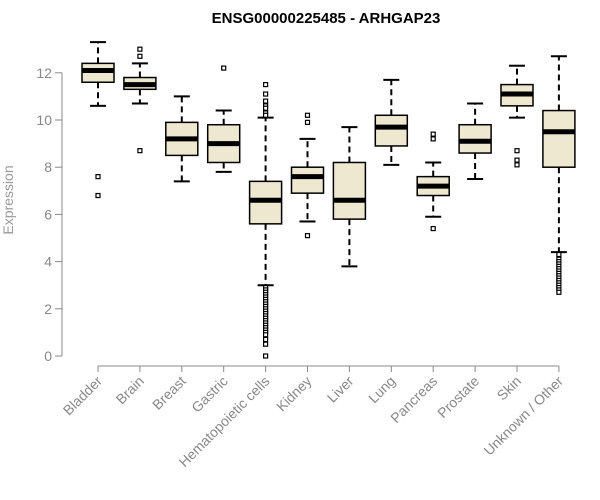  What do you see at coordinates (48, 356) in the screenshot?
I see `y-tick-label: 0` at bounding box center [48, 356].